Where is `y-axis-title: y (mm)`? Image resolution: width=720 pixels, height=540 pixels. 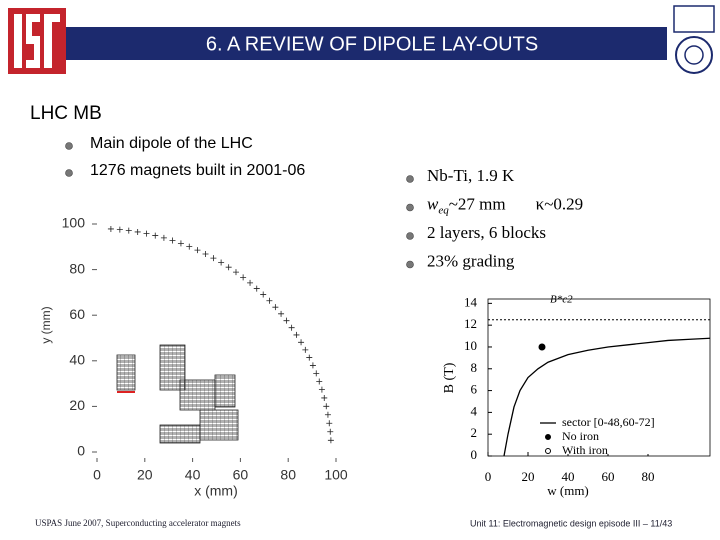
y-axis-title: y (mm) is located at coordinates (46, 324).